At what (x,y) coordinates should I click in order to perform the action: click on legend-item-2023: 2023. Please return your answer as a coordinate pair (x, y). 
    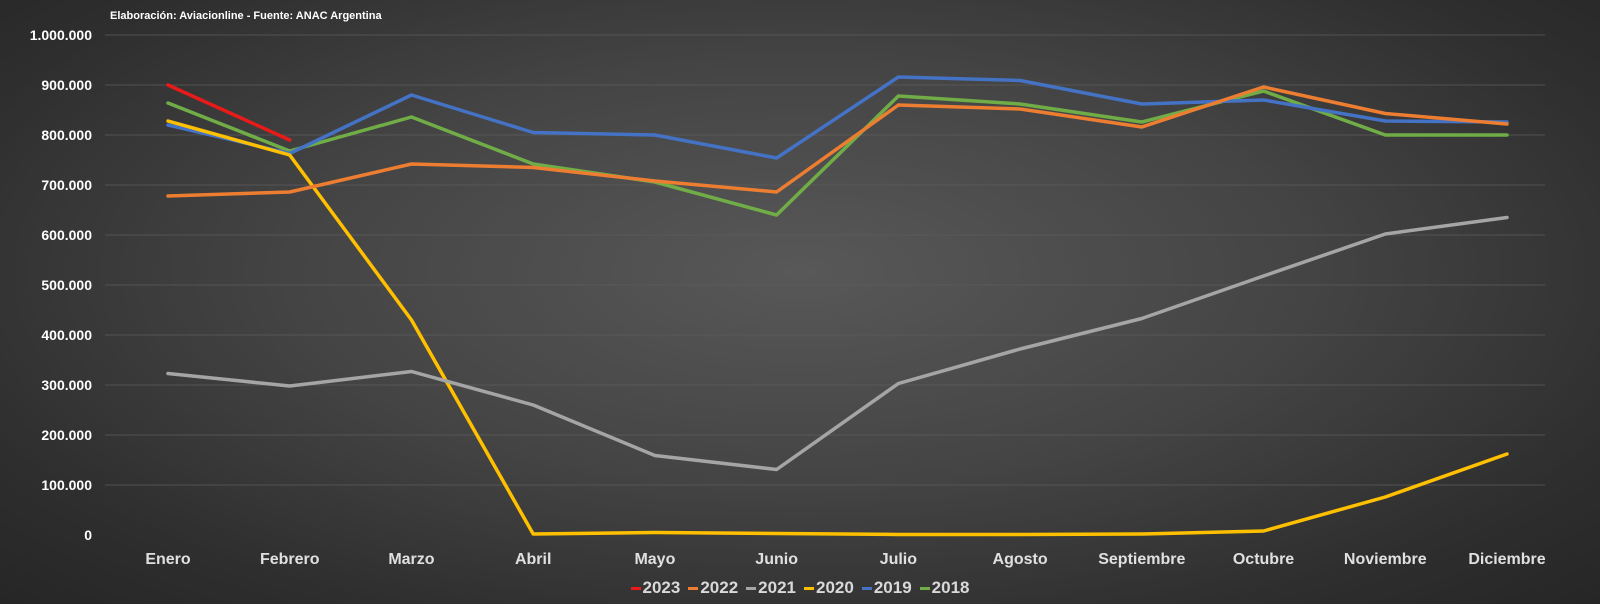
    Looking at the image, I should click on (655, 588).